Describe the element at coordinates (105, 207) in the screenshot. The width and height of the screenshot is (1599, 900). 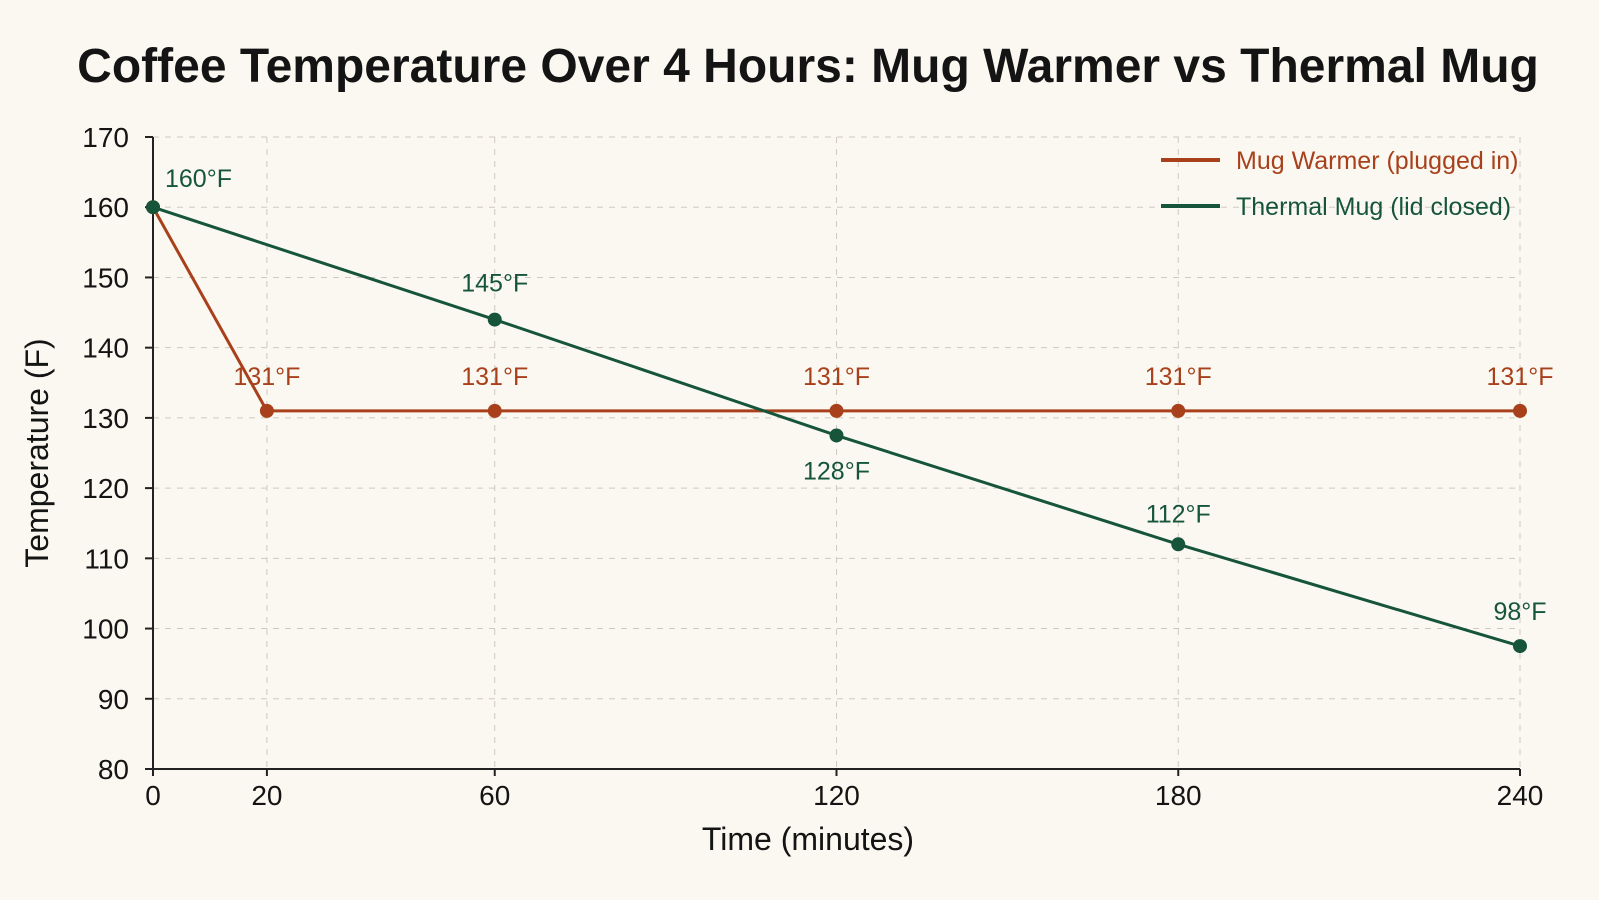
I see `y-tick-label: 160` at that location.